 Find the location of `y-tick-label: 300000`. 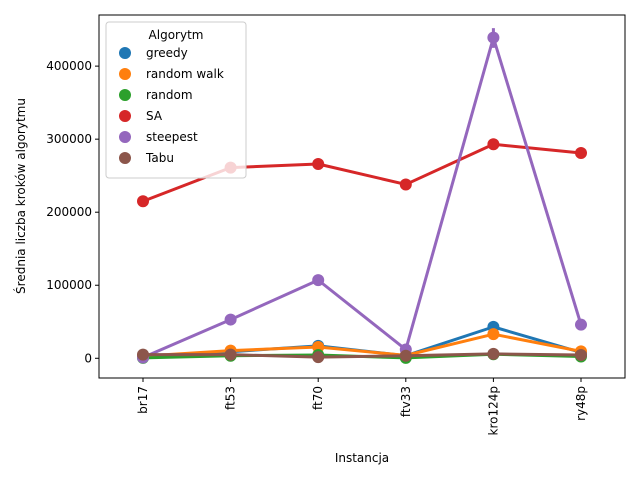

y-tick-label: 300000 is located at coordinates (69, 139).